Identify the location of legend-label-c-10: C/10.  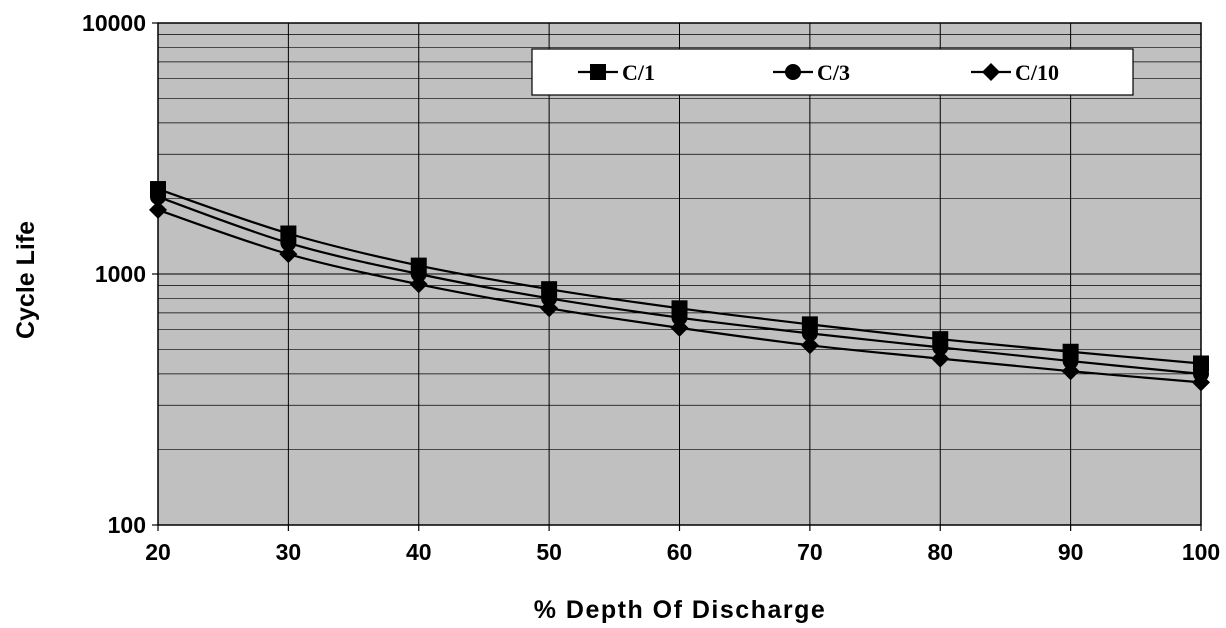
(1037, 72).